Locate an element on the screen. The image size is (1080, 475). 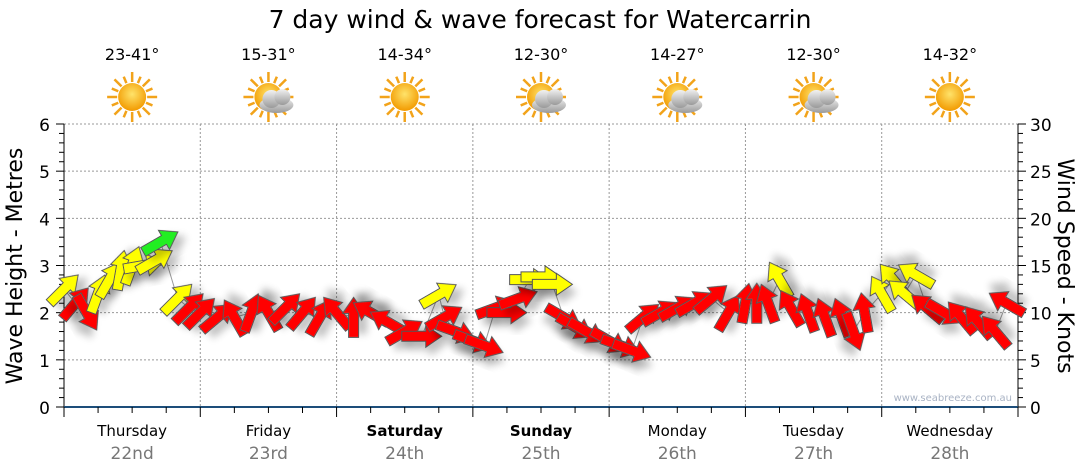
date-label: 25th is located at coordinates (540, 454).